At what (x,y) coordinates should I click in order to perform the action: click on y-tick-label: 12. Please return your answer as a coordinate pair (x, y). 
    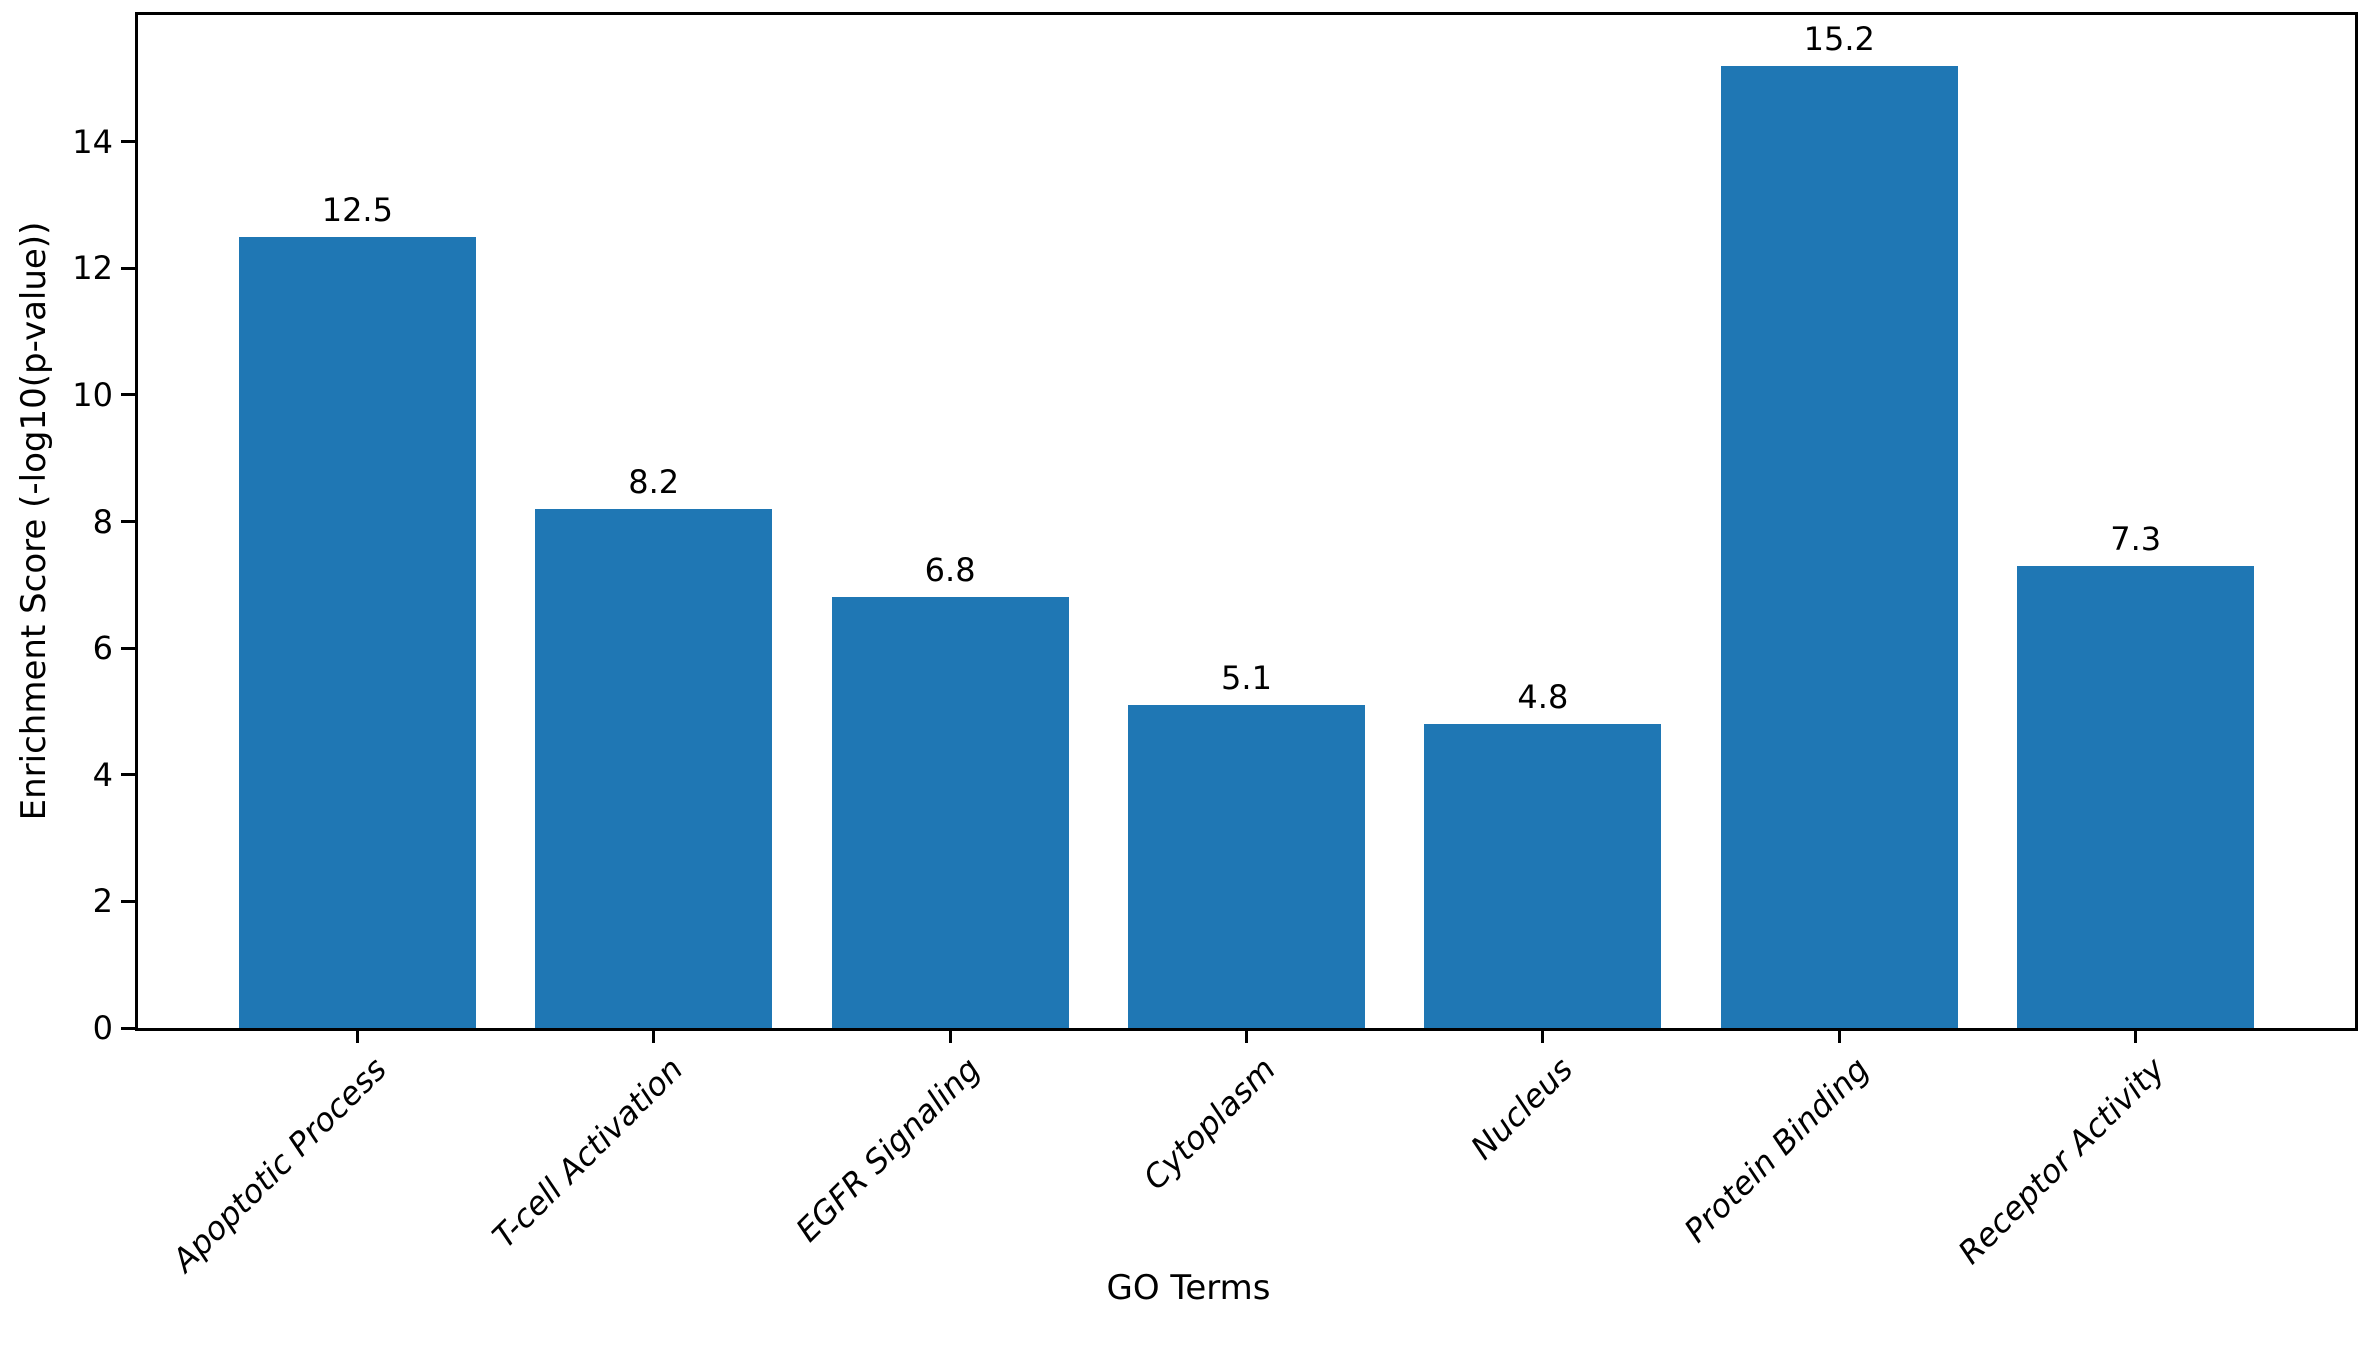
    Looking at the image, I should click on (92, 268).